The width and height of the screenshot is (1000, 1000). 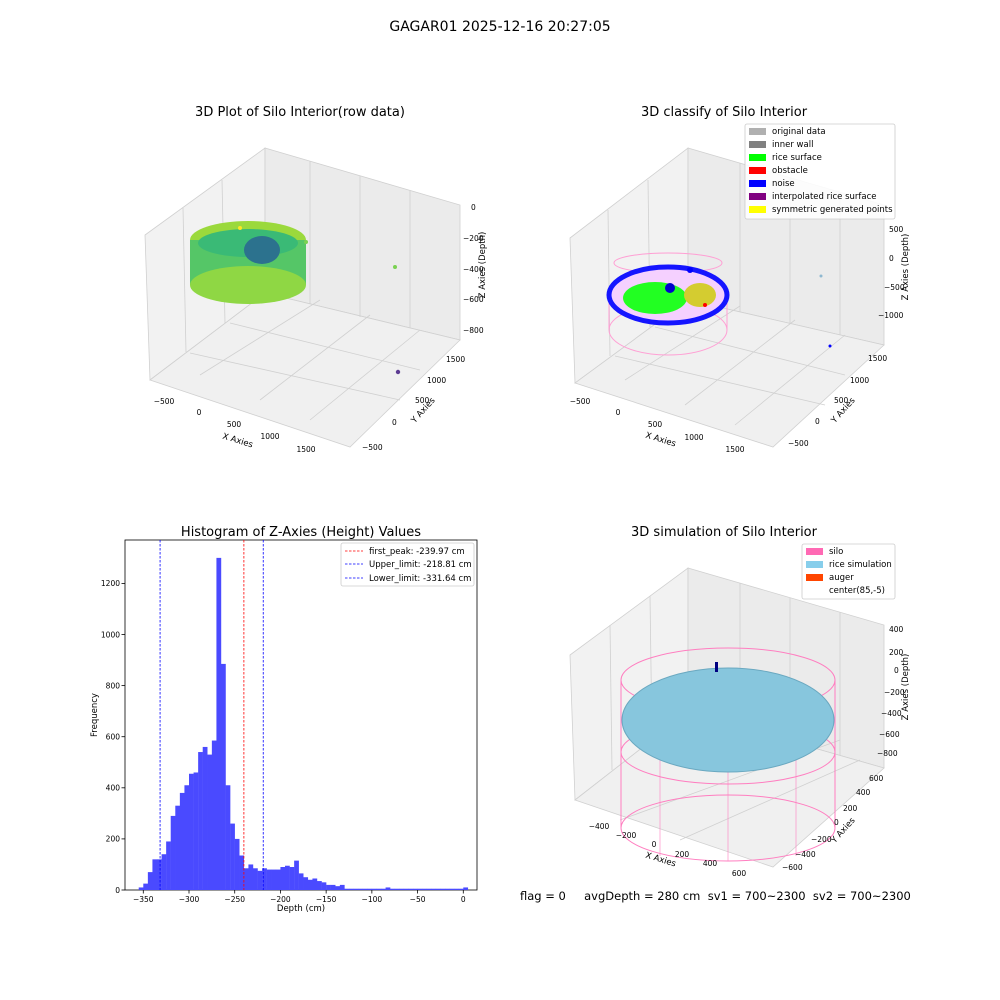 I want to click on raw-3d-x-tick: 1500, so click(x=305, y=449).